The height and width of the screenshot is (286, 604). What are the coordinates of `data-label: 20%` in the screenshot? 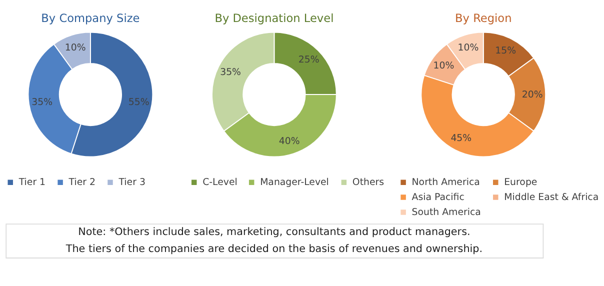 It's located at (532, 94).